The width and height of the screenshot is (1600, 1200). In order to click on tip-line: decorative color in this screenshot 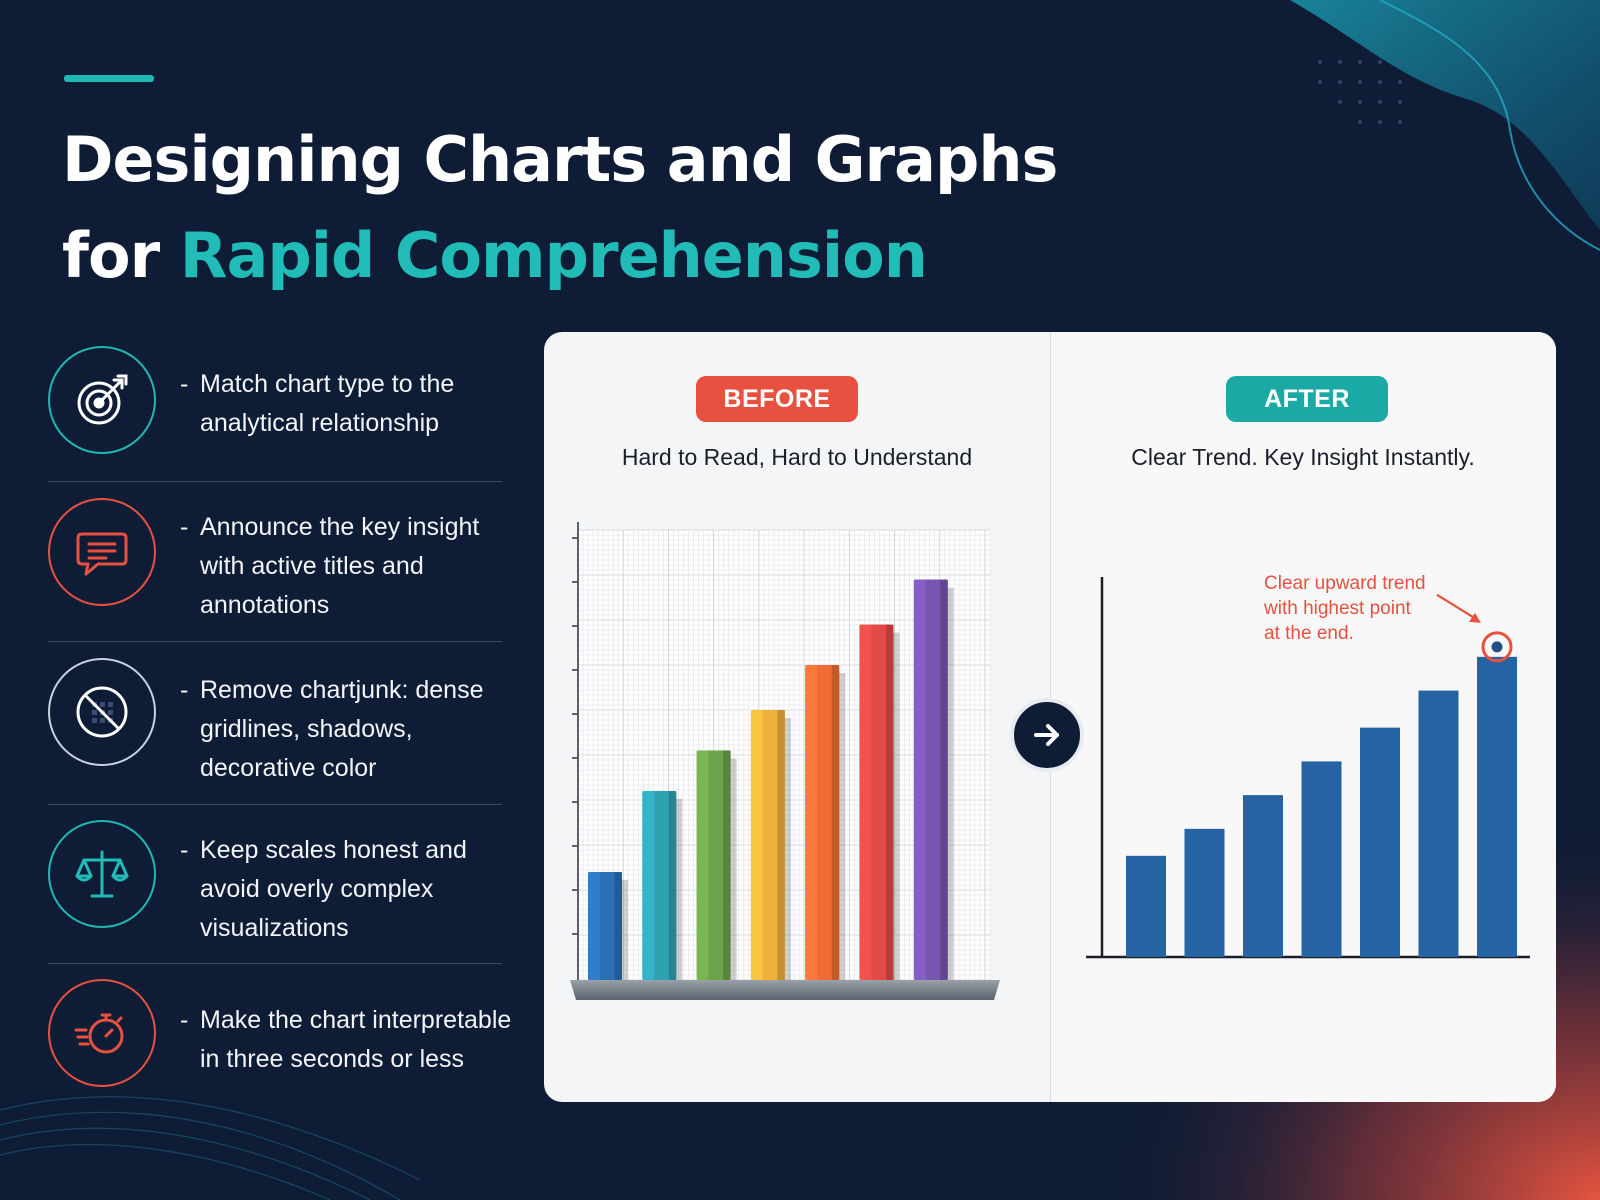, I will do `click(288, 768)`.